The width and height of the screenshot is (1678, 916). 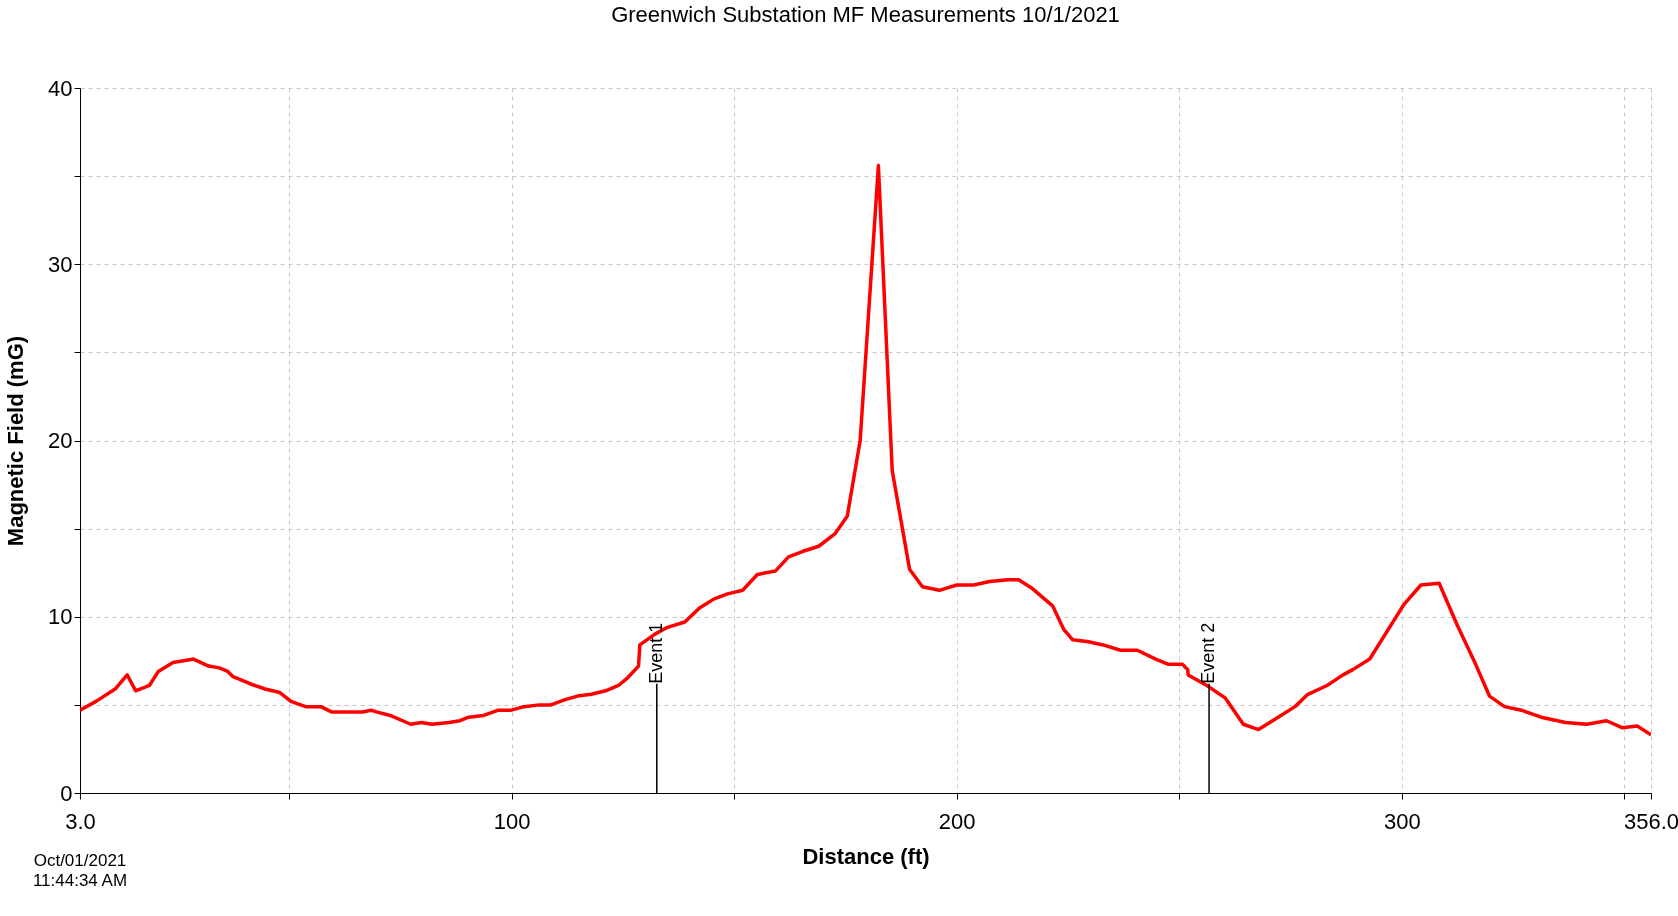 I want to click on text: 11:44:34 AM, so click(x=80, y=880).